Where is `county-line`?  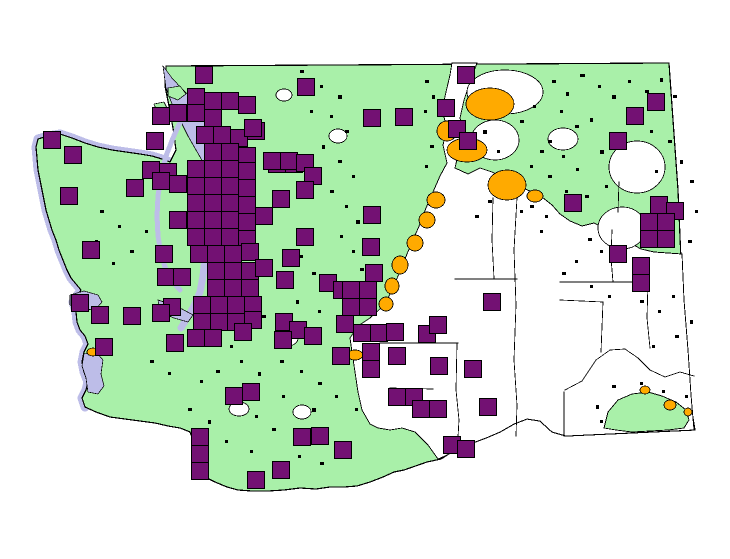 county-line is located at coordinates (648, 315).